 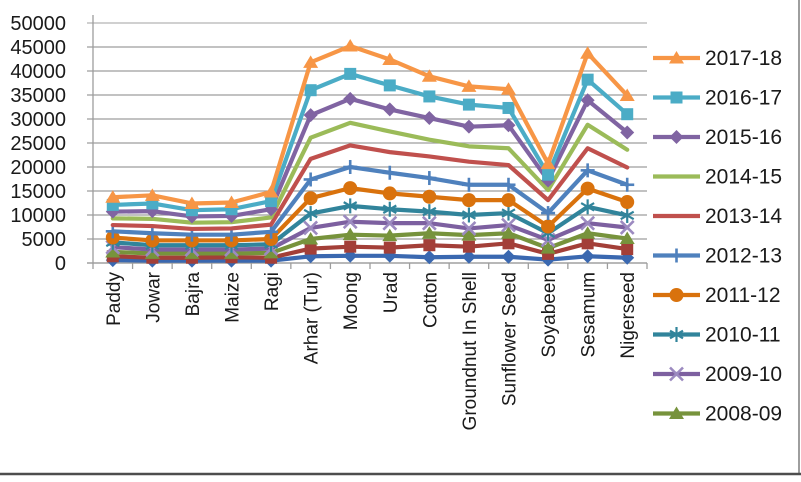 What do you see at coordinates (38, 24) in the screenshot?
I see `y-axis-tick-label: 50000` at bounding box center [38, 24].